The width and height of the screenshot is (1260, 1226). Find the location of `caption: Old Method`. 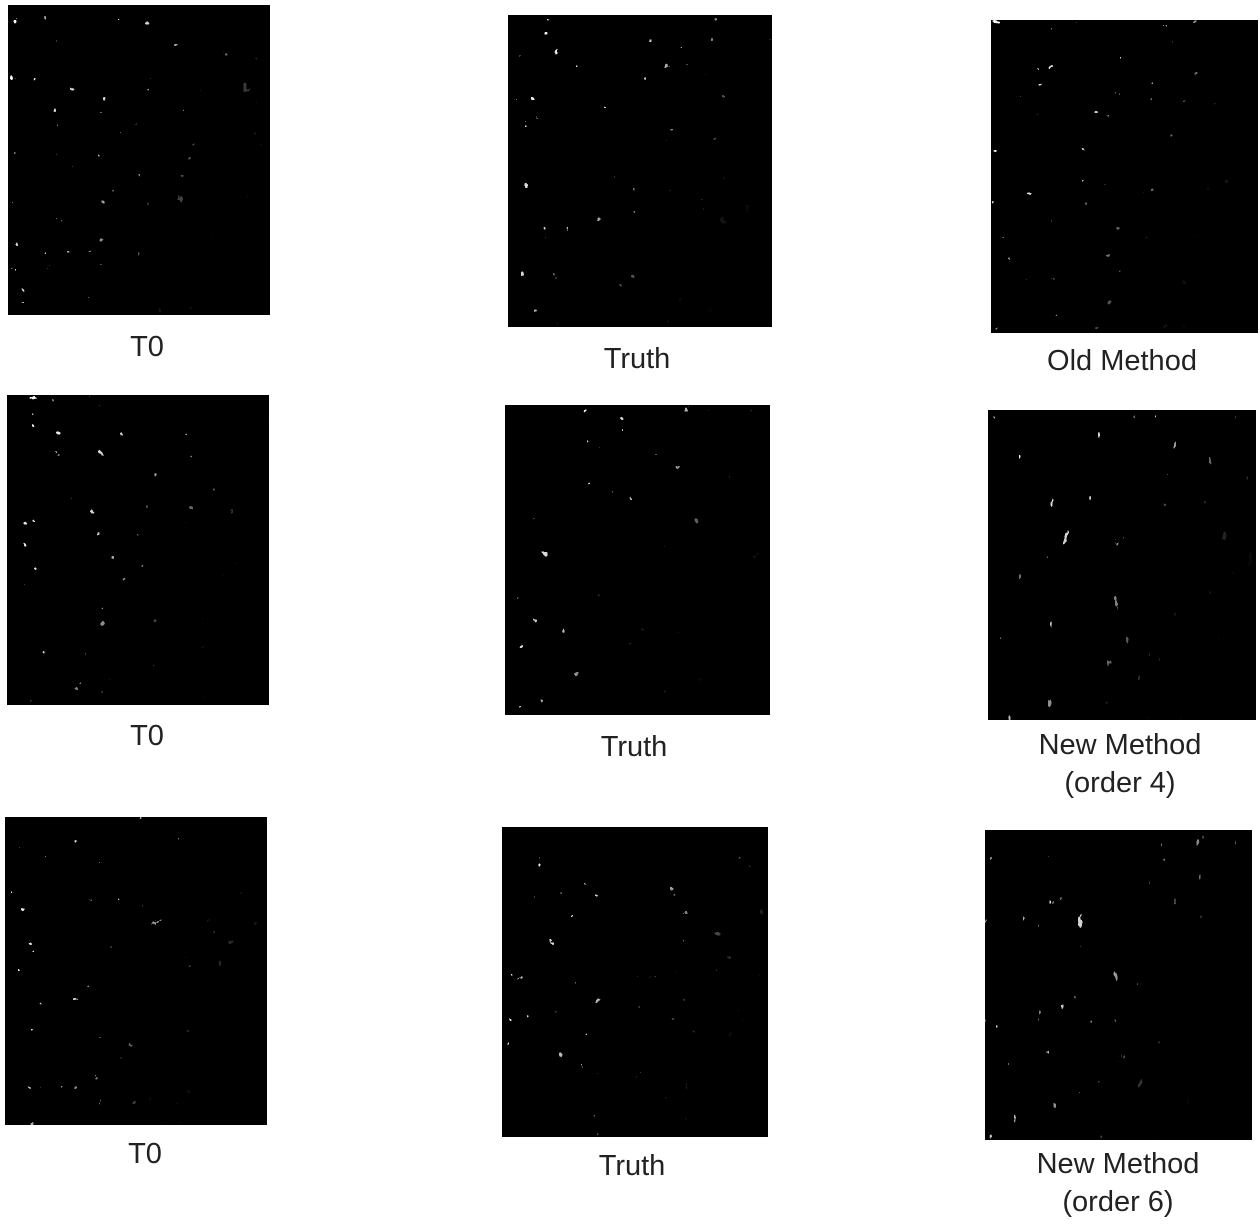

caption: Old Method is located at coordinates (1111, 361).